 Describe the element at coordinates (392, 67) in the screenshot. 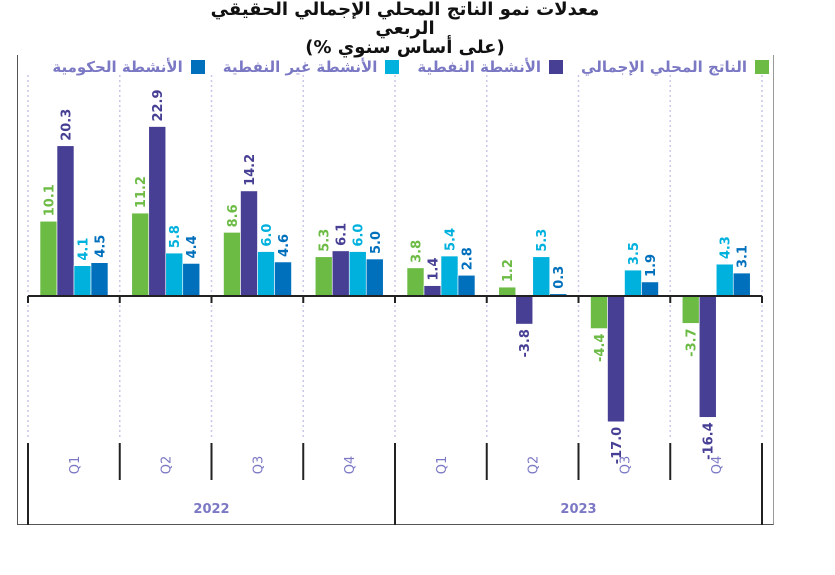

I see `legend-swatch-nonoil` at that location.